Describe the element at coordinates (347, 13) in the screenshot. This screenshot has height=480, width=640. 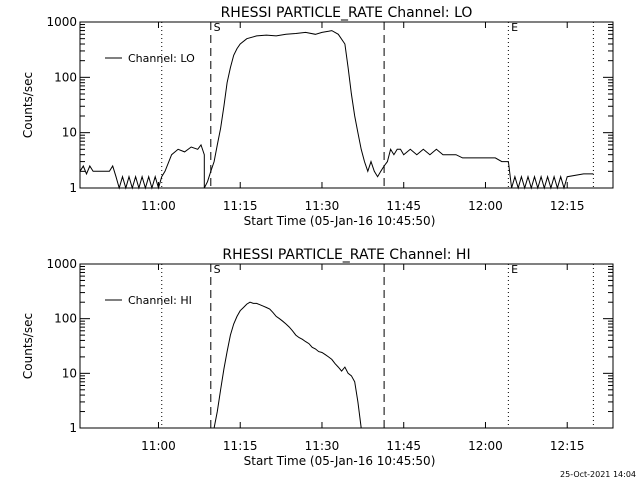
I see `chart-title: RHESSI PARTICLE_RATE Channel: LO` at that location.